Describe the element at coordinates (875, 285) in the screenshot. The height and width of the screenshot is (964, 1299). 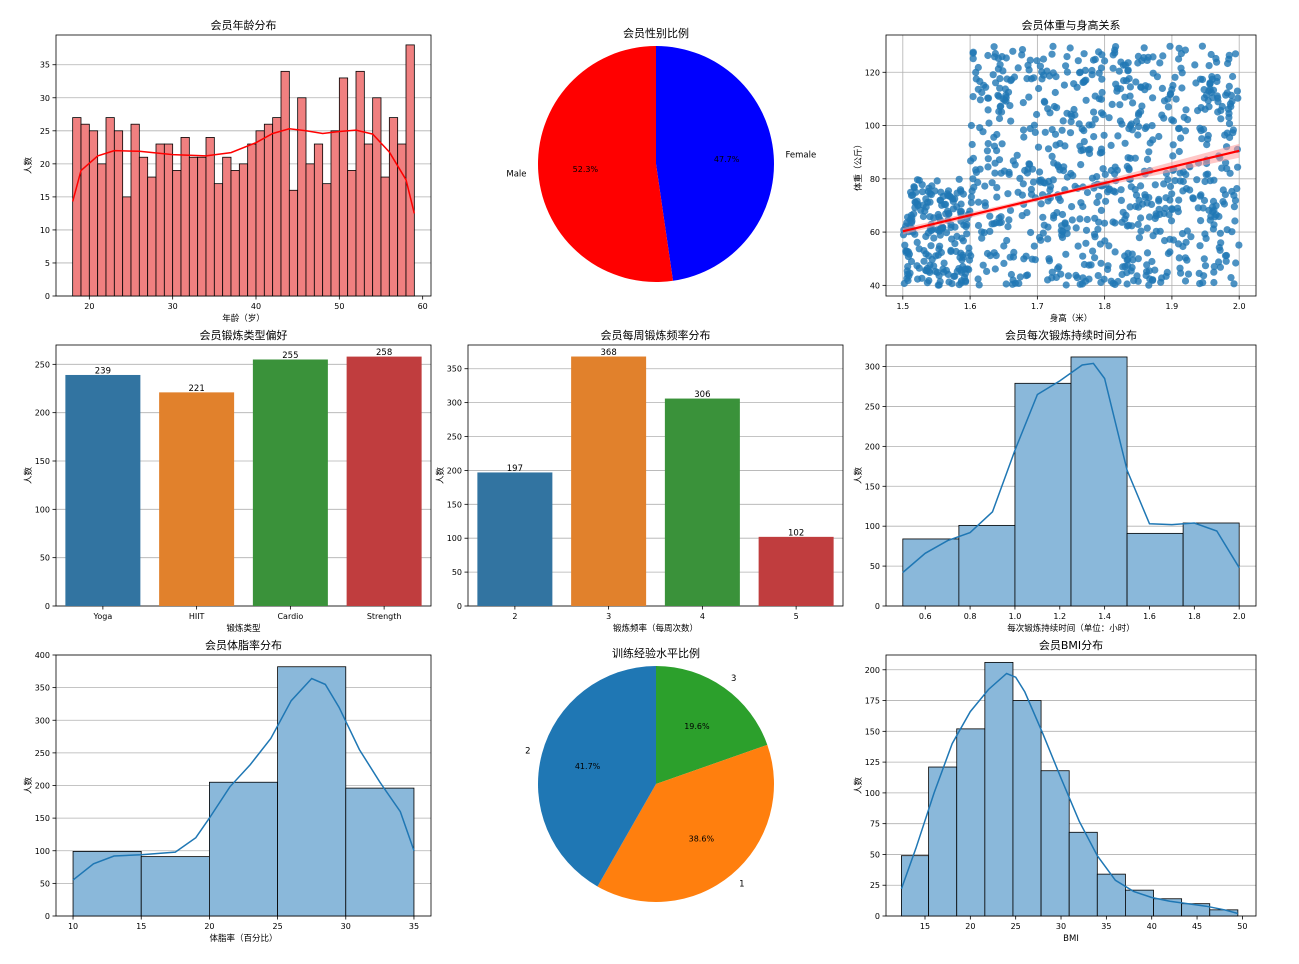
I see `weight_height-ytick-label: 40` at that location.